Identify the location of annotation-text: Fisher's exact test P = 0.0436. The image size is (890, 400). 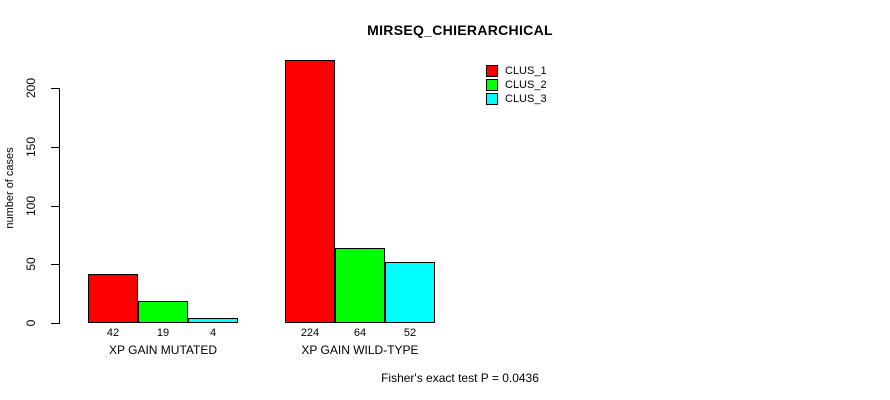
(460, 378).